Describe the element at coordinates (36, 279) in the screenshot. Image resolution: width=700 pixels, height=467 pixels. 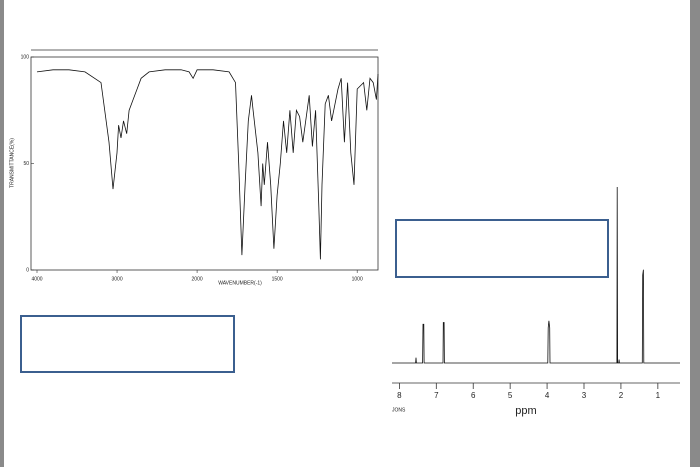
I see `x-tick-label: 4000` at that location.